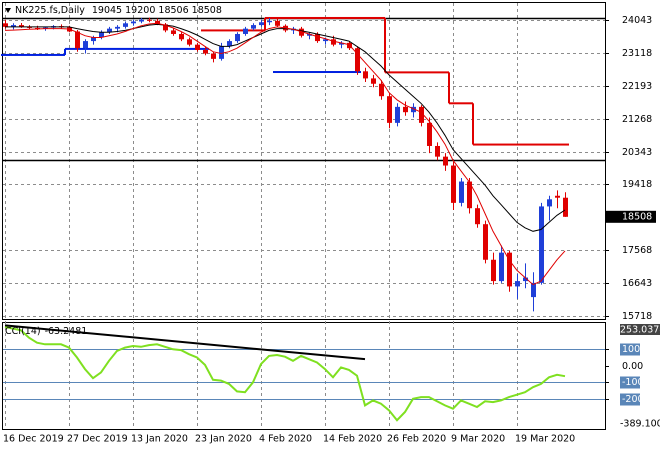 This screenshot has width=660, height=450. I want to click on y-tick-label: 16643, so click(637, 283).